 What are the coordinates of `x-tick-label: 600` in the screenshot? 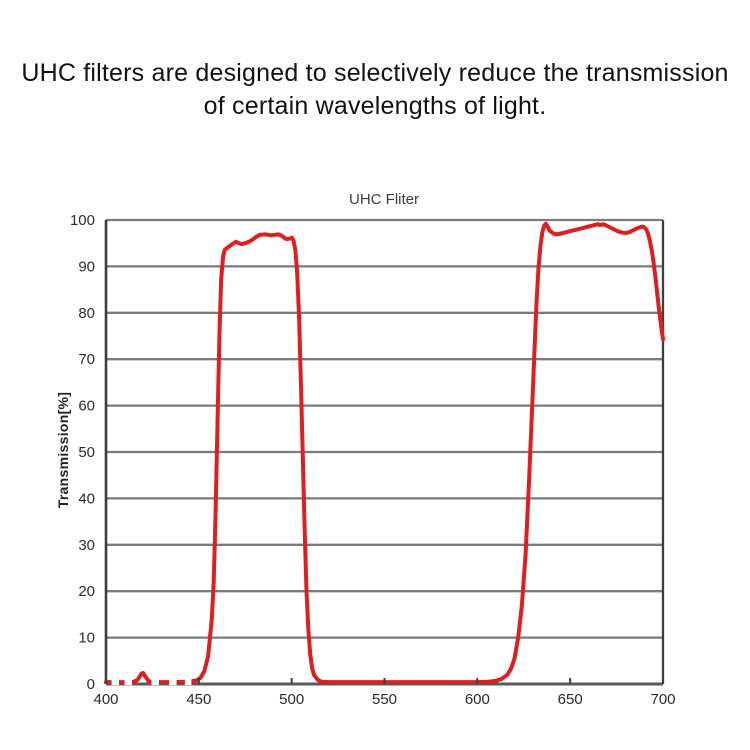 It's located at (477, 699).